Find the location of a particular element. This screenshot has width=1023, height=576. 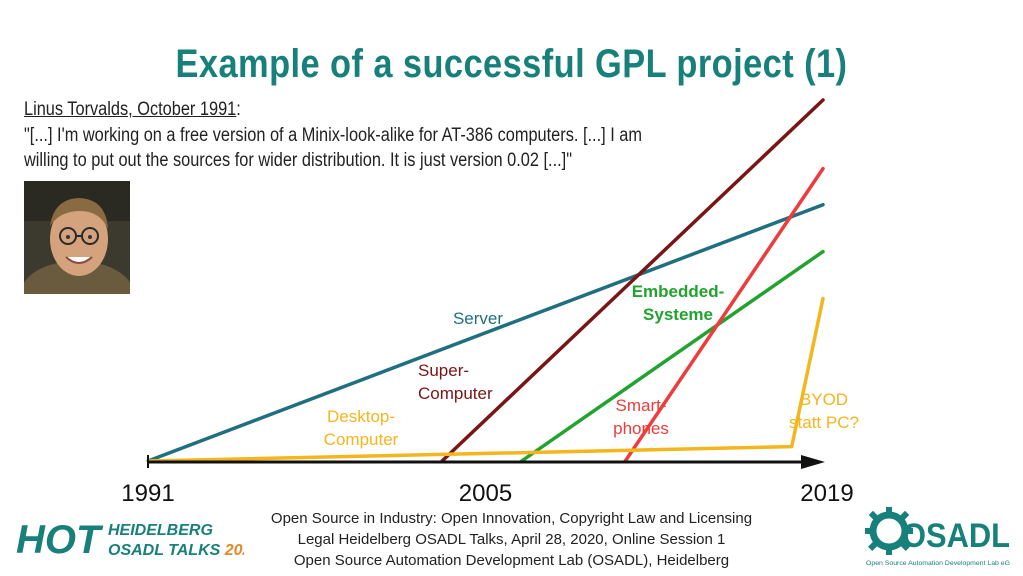

hot-heidelberg-logo: HOT HEIDELBERG OSADL TALKS 2020 is located at coordinates (137, 538).